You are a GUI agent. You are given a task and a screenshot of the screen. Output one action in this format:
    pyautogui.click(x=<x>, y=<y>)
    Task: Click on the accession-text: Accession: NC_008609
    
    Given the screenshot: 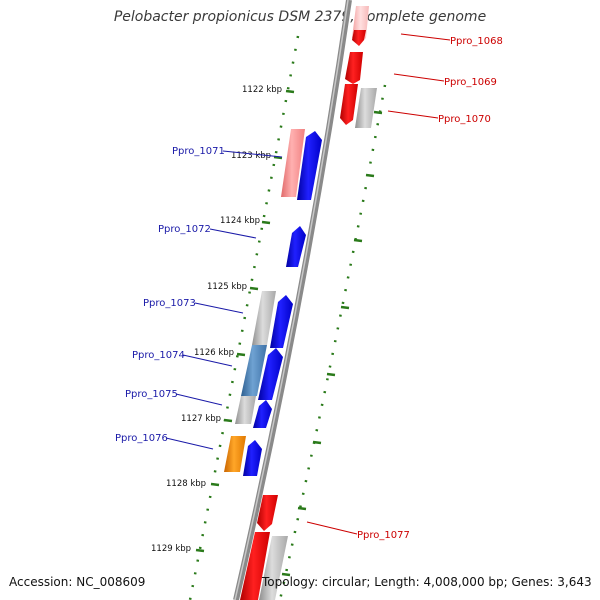 What is the action you would take?
    pyautogui.click(x=77, y=582)
    